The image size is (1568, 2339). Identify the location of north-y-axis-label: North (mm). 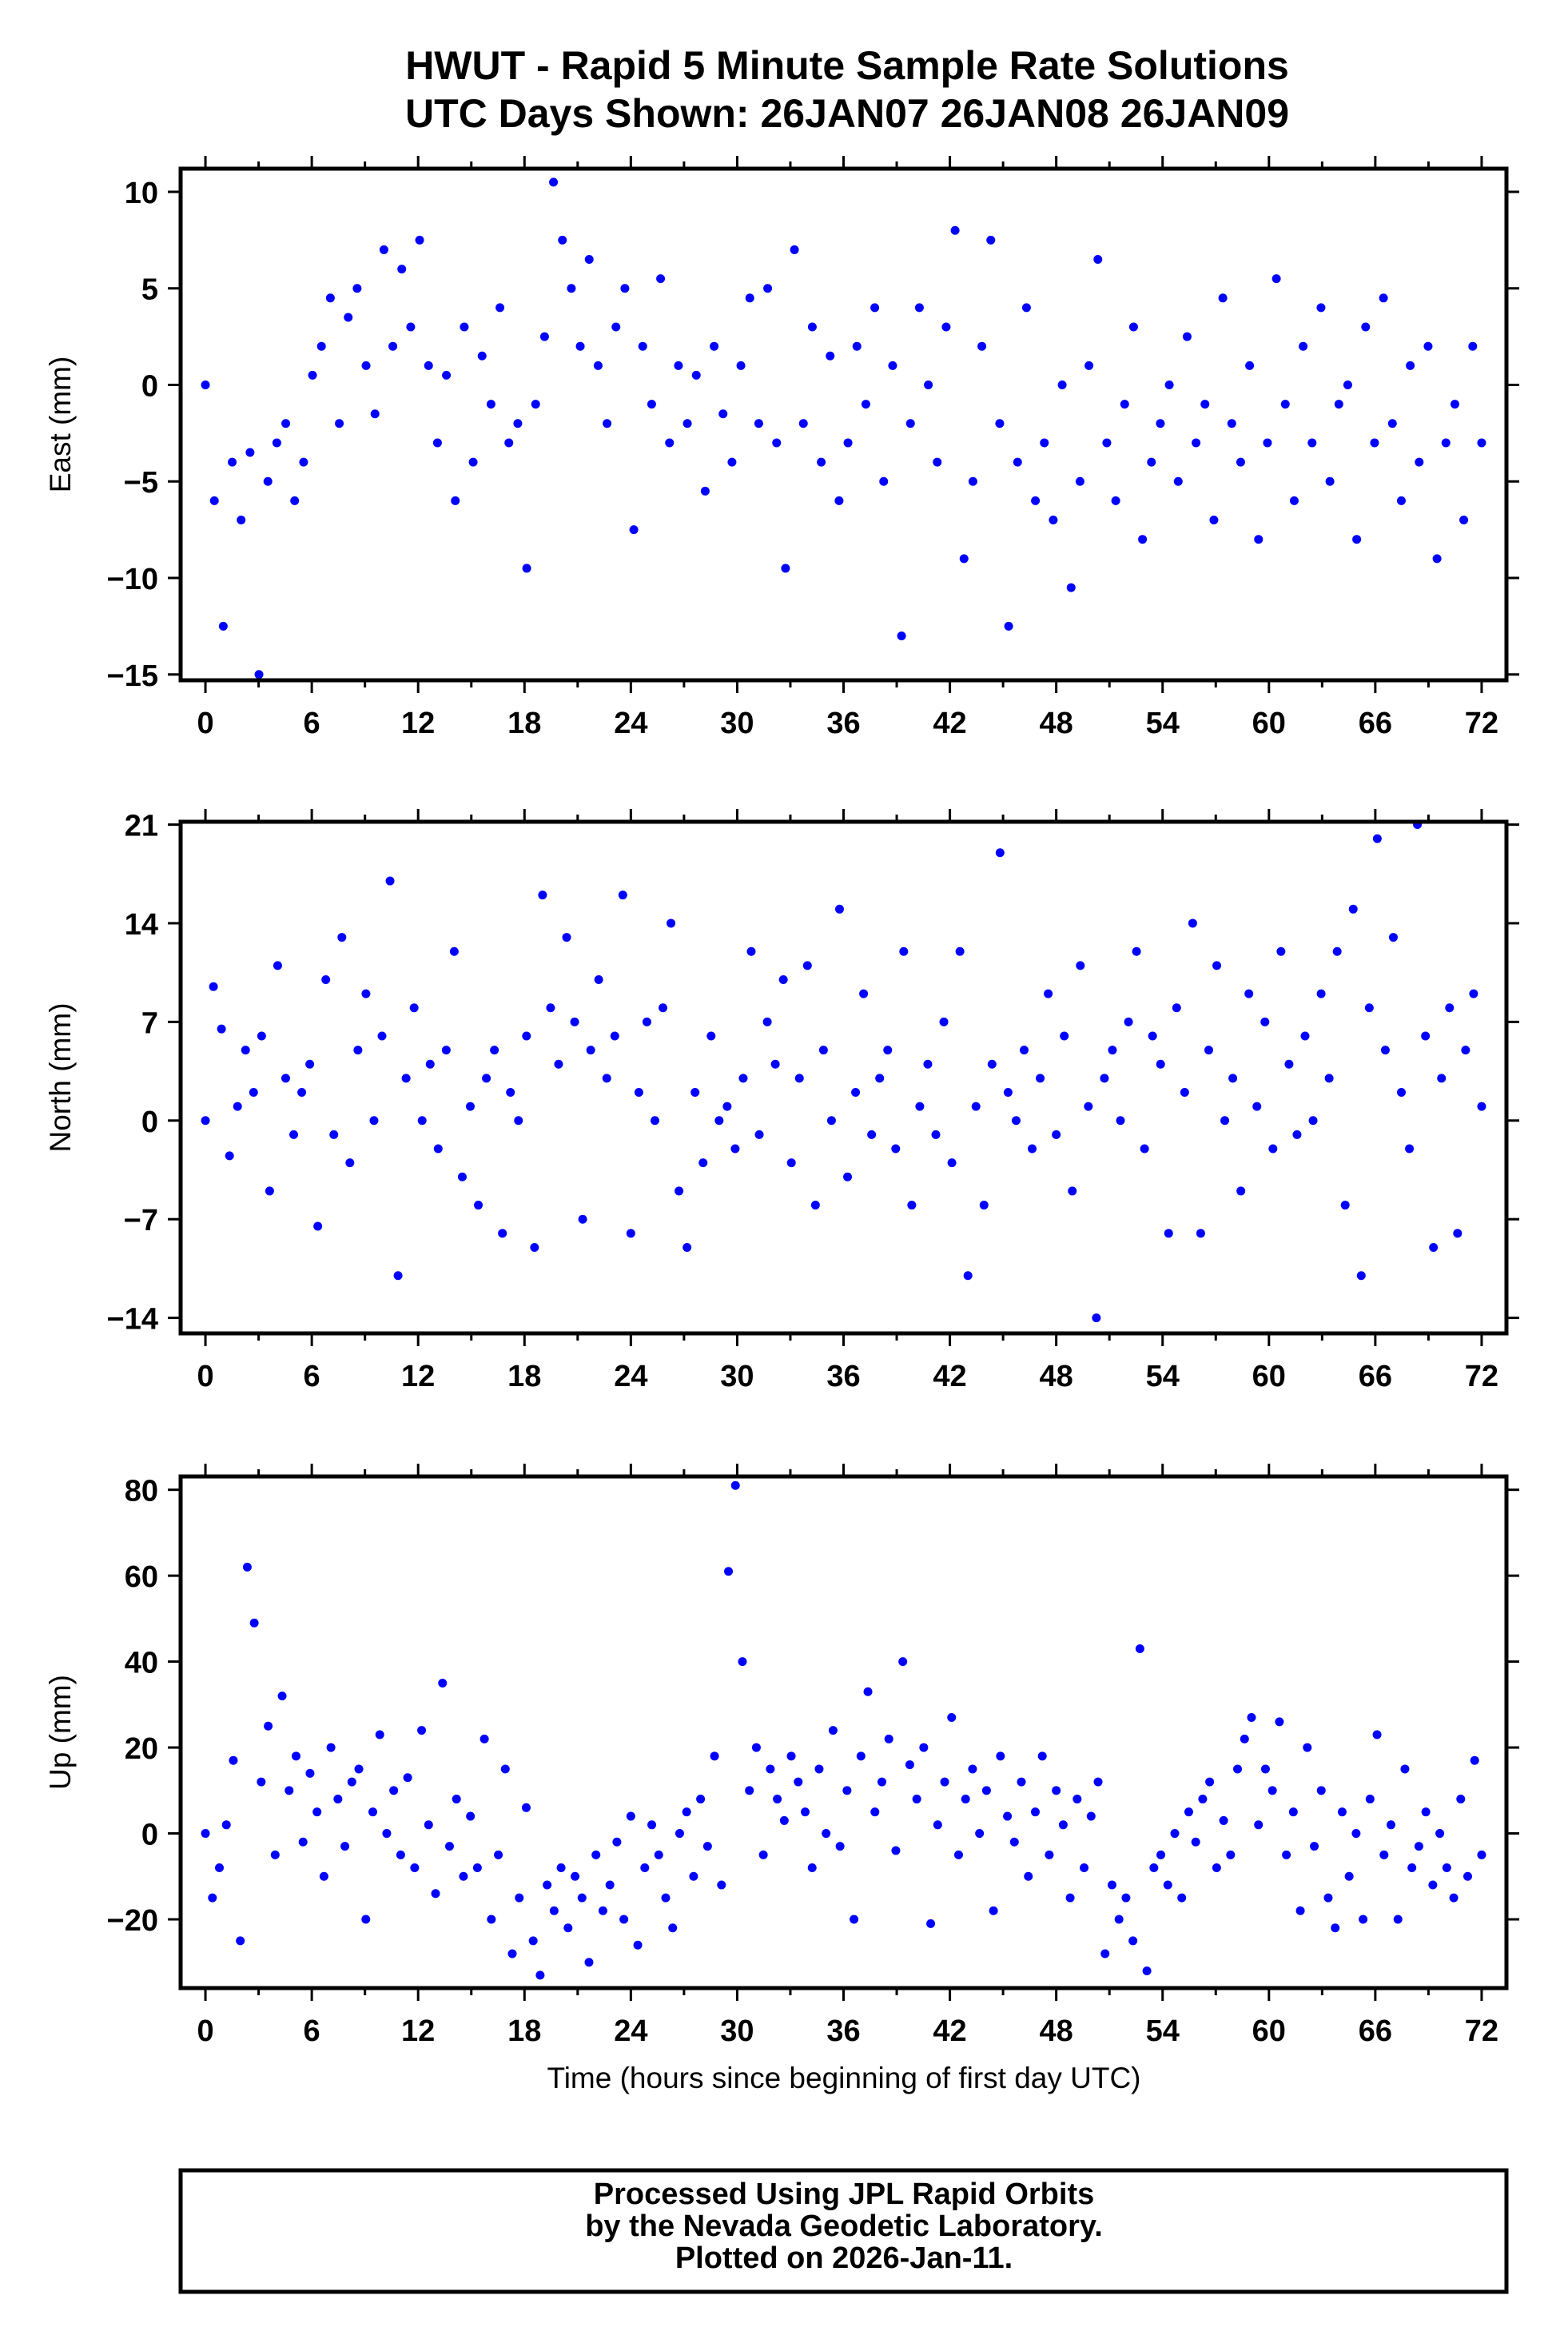
(60, 1077).